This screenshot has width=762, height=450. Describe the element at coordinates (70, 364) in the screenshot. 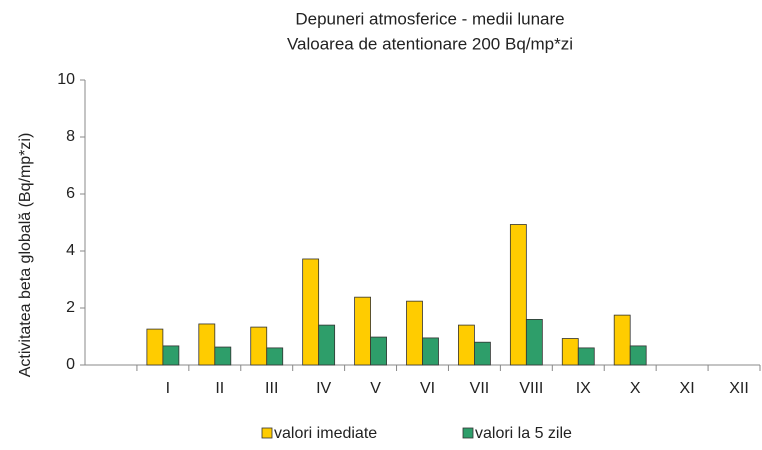

I see `y-tick-label: 0` at that location.